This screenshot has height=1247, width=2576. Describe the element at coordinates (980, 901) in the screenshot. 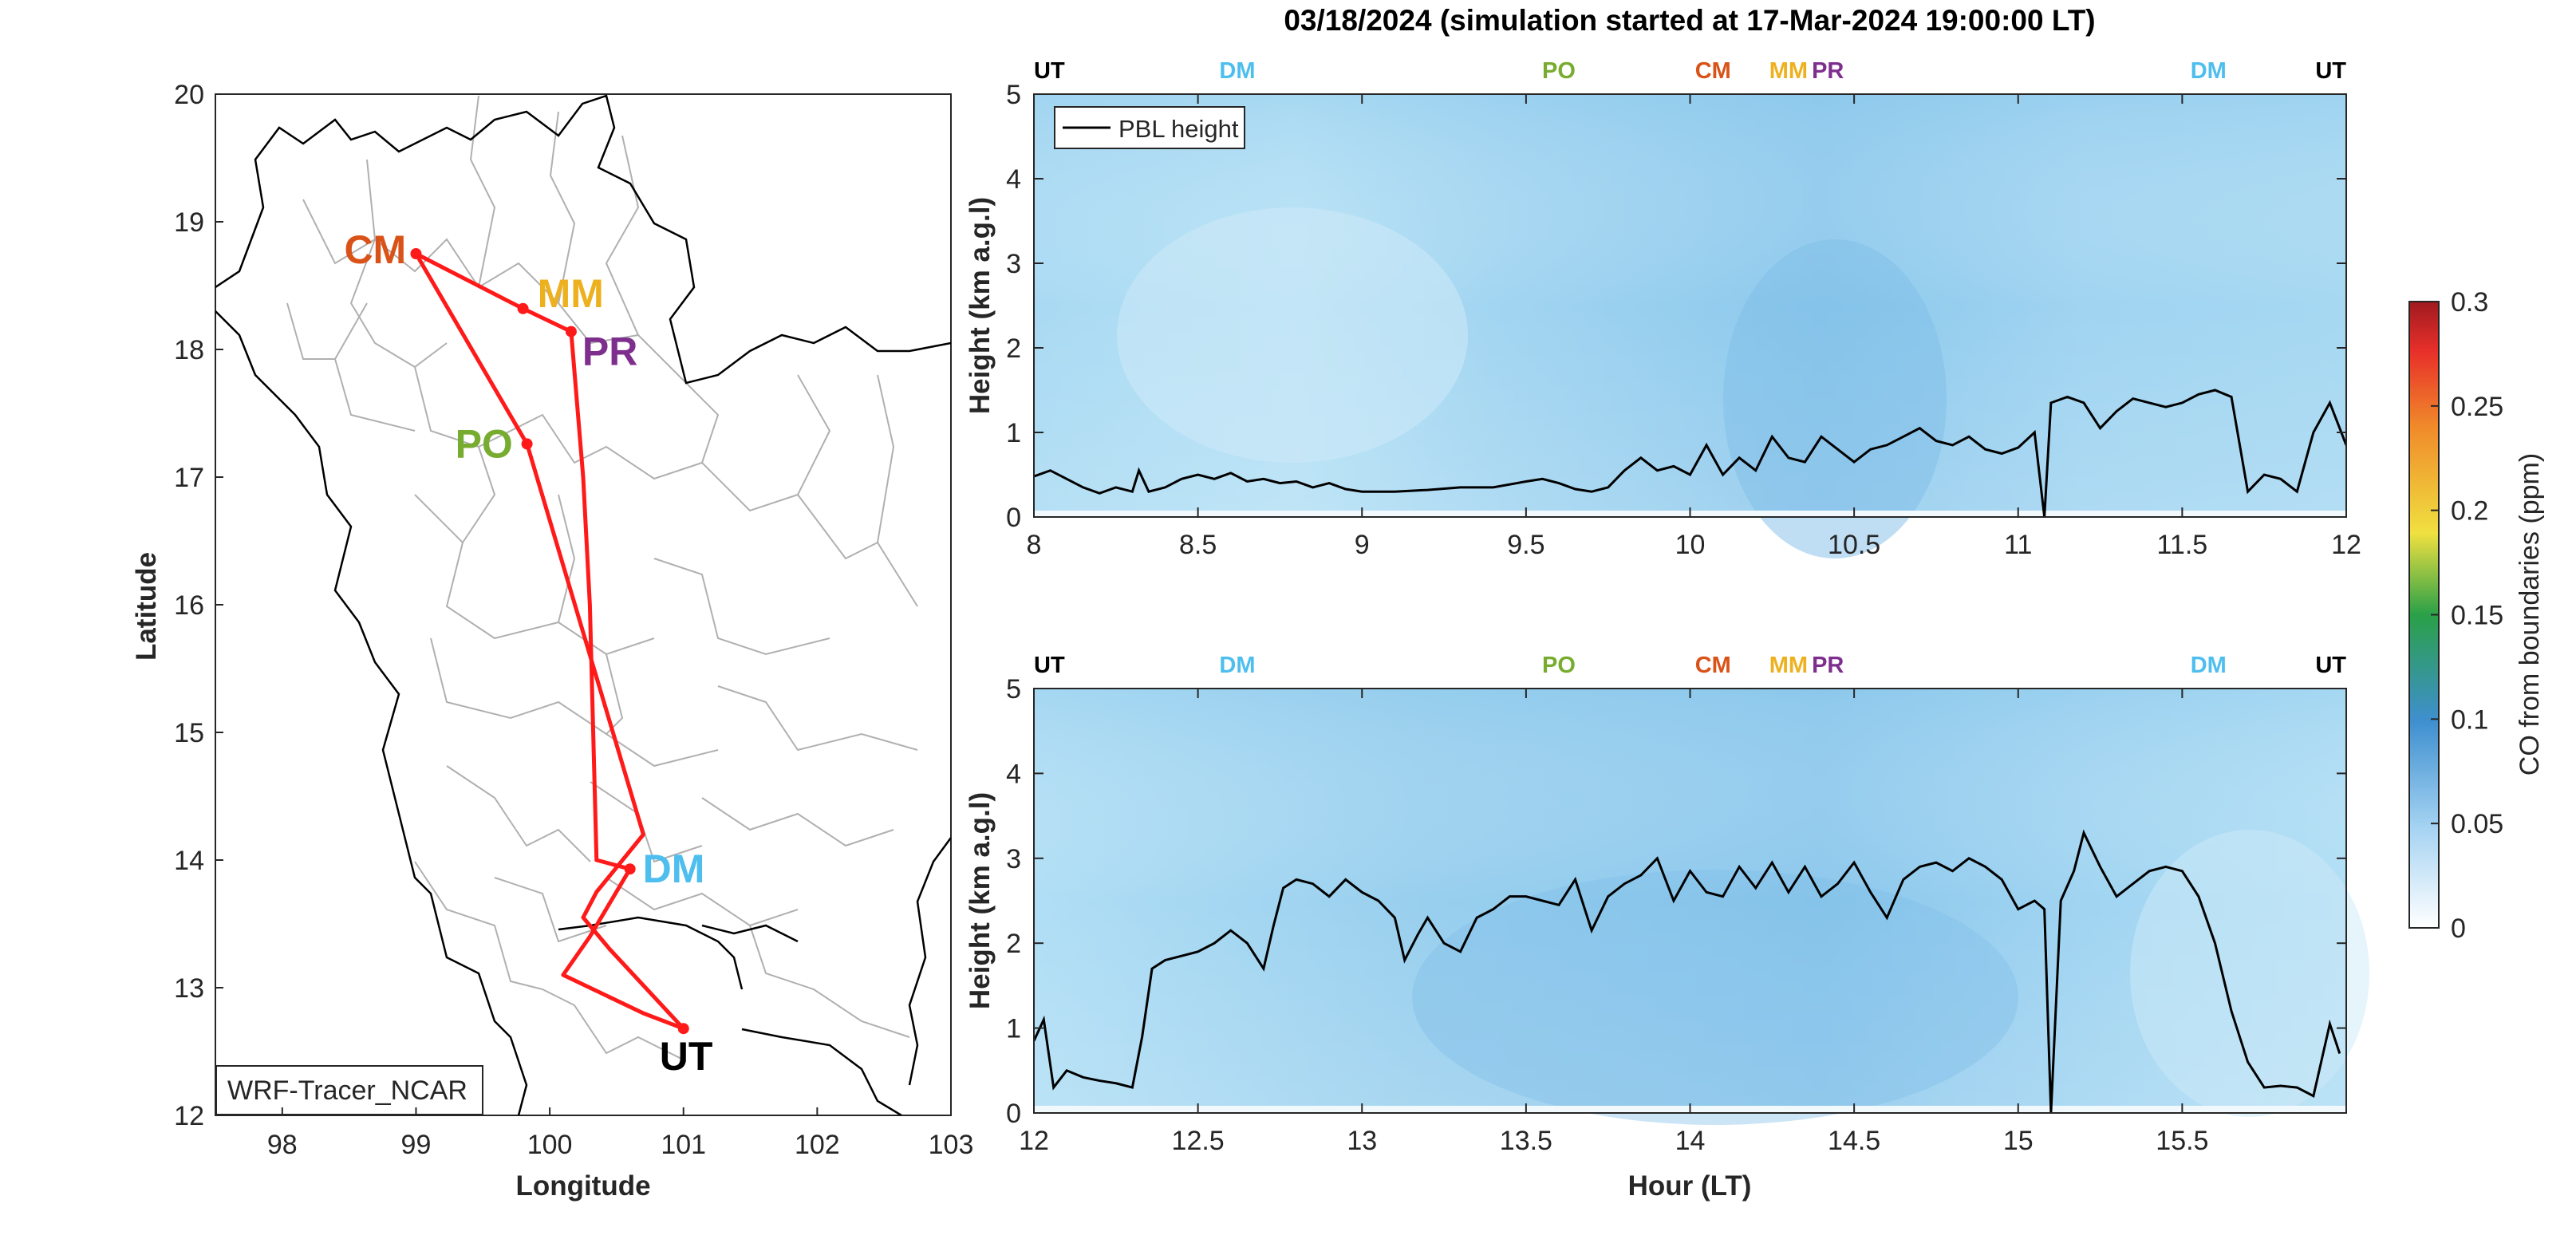

I see `heatmap-2-y-axis-label: Height (km a.g.l)` at that location.